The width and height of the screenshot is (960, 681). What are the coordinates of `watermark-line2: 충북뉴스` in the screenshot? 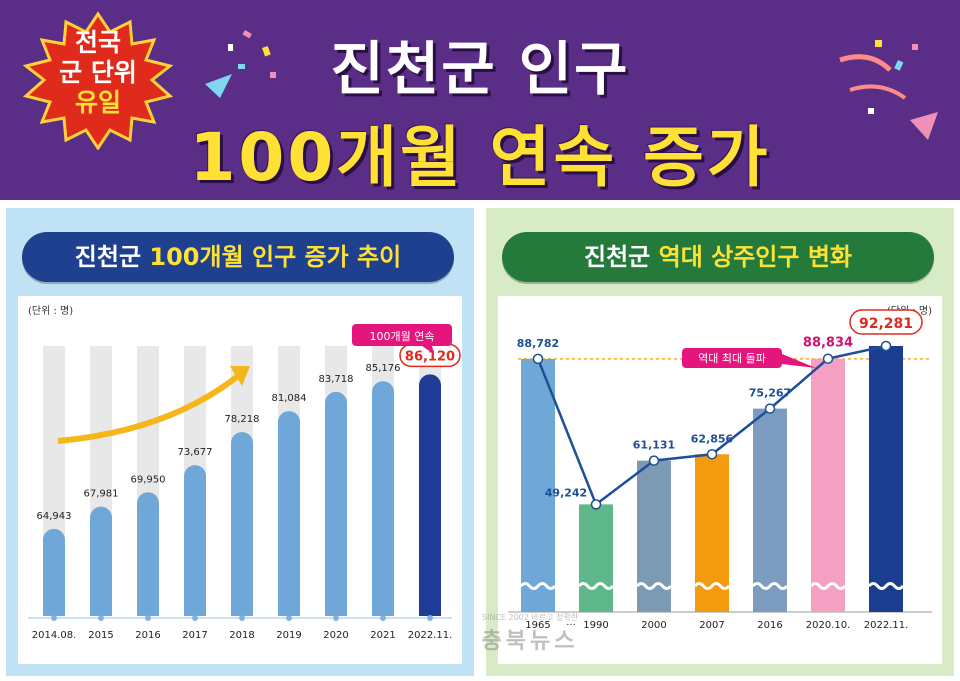 It's located at (530, 641).